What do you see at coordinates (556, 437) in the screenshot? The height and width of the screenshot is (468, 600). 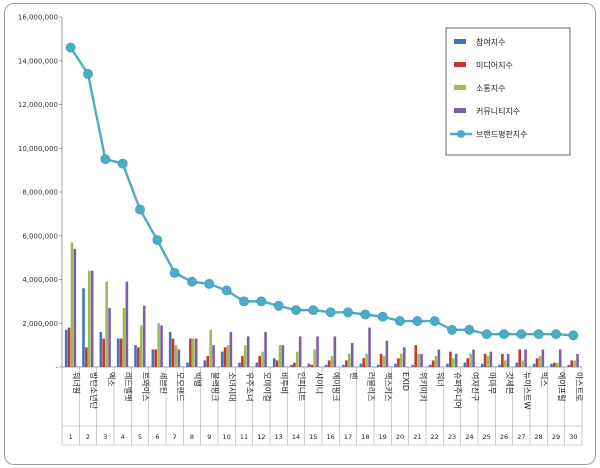 I see `rank-index-label: 29` at bounding box center [556, 437].